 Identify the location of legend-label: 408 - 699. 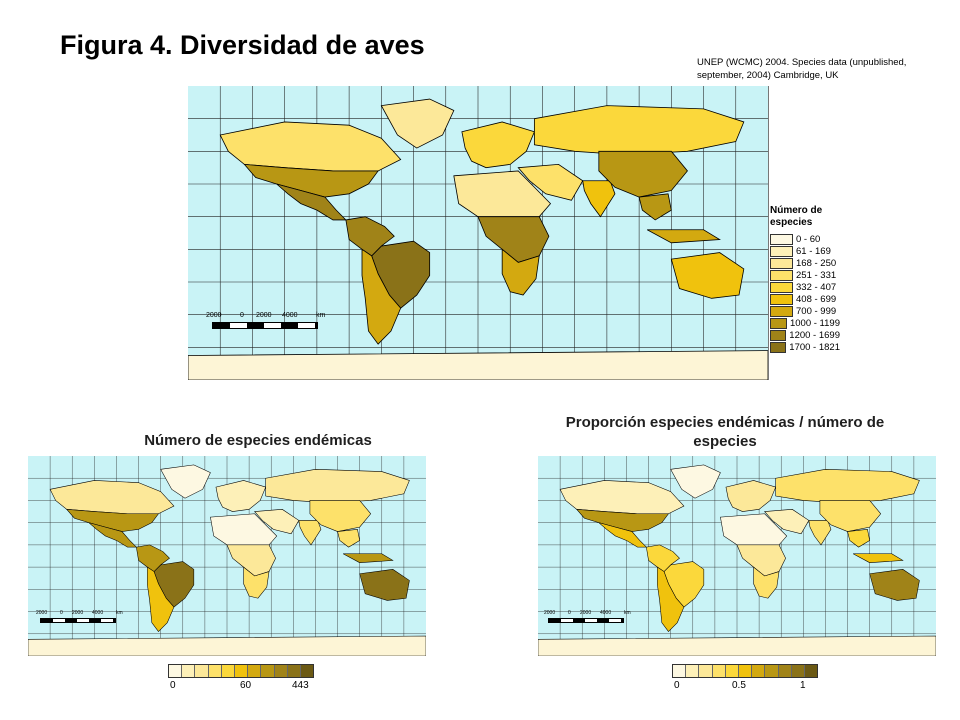
(816, 299).